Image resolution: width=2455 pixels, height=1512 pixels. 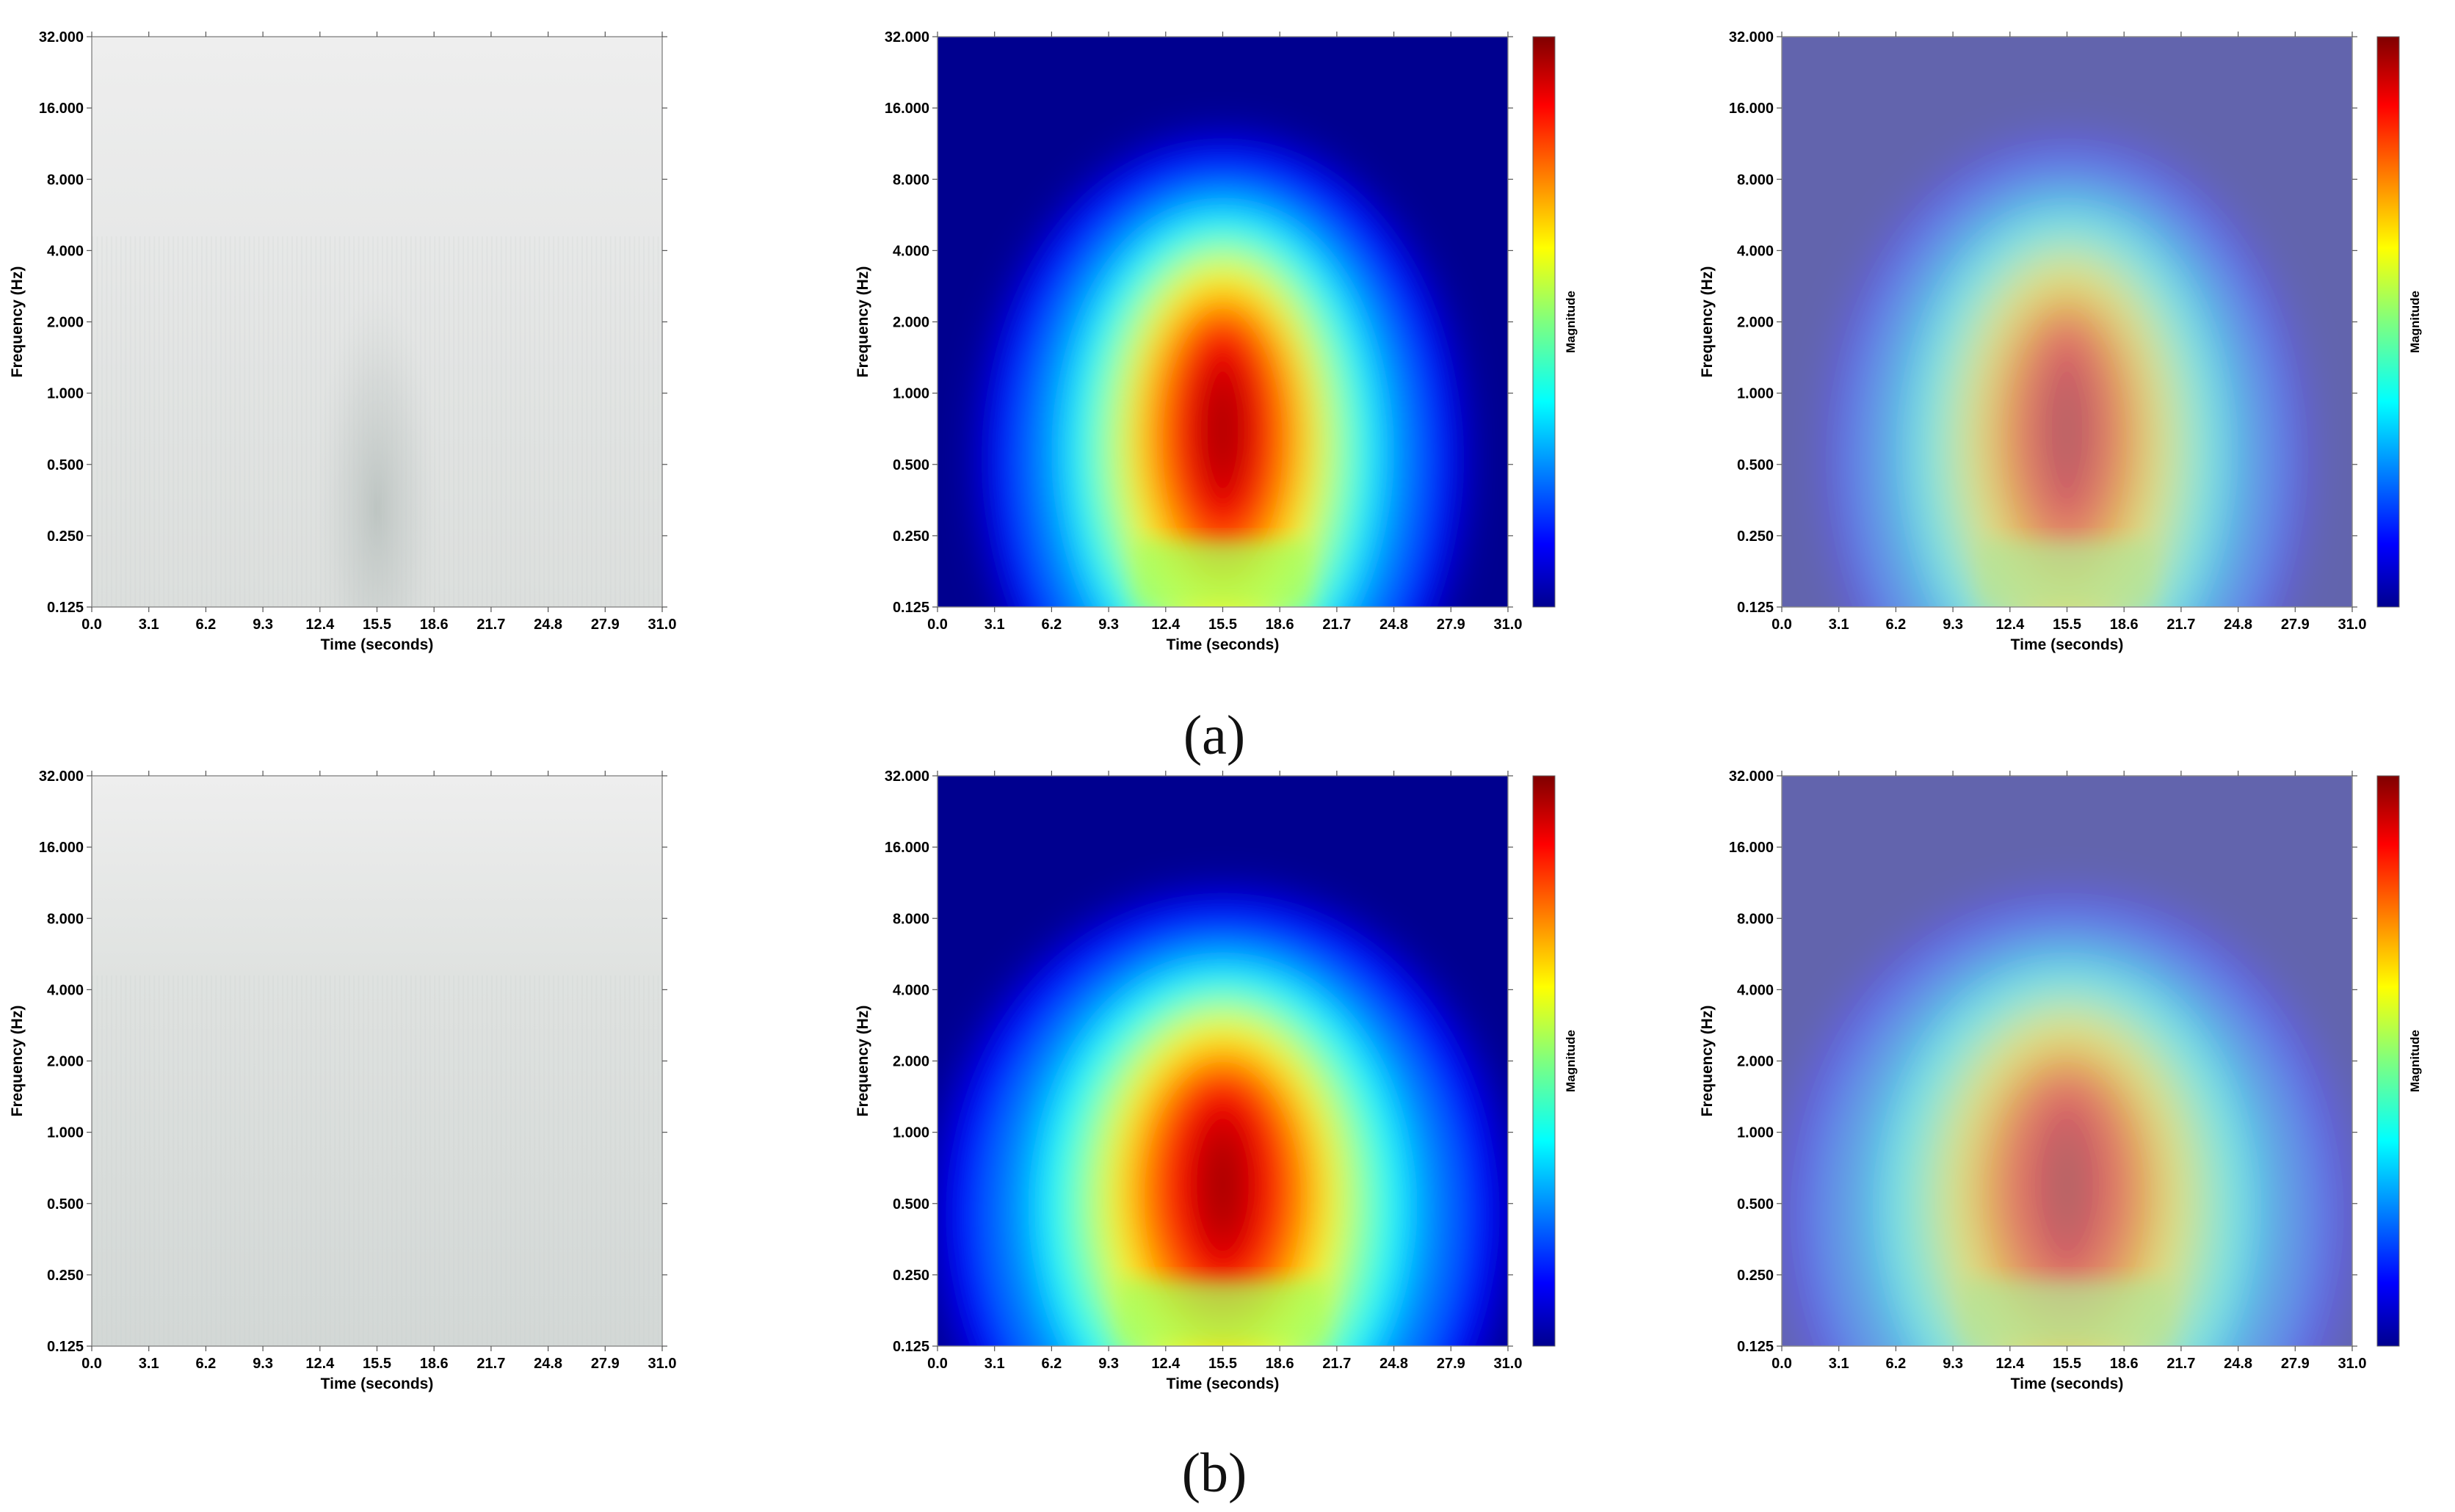 What do you see at coordinates (1214, 735) in the screenshot?
I see `panel-label-a: (a)` at bounding box center [1214, 735].